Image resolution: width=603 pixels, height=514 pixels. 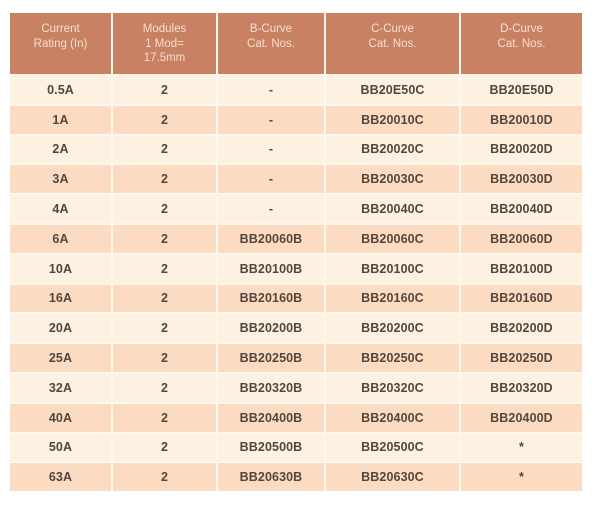 I want to click on cell-b-curve-cat-no: BB20630B, so click(x=271, y=477).